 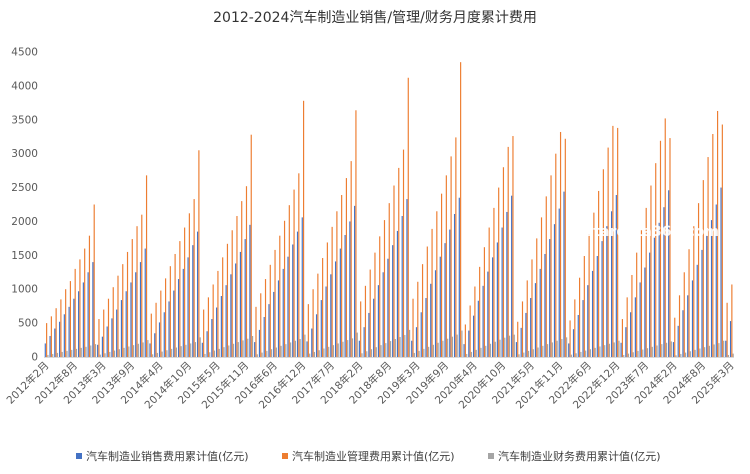 What do you see at coordinates (28, 324) in the screenshot?
I see `y-tick-label: 500` at bounding box center [28, 324].